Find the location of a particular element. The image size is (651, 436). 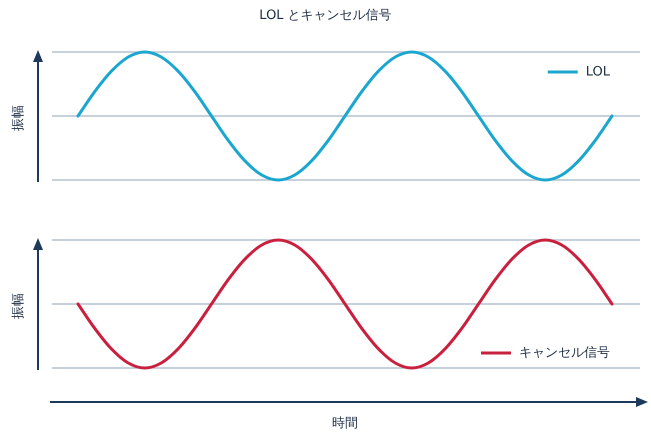

chart-title: LOL とキャンセル信号 is located at coordinates (325, 15).